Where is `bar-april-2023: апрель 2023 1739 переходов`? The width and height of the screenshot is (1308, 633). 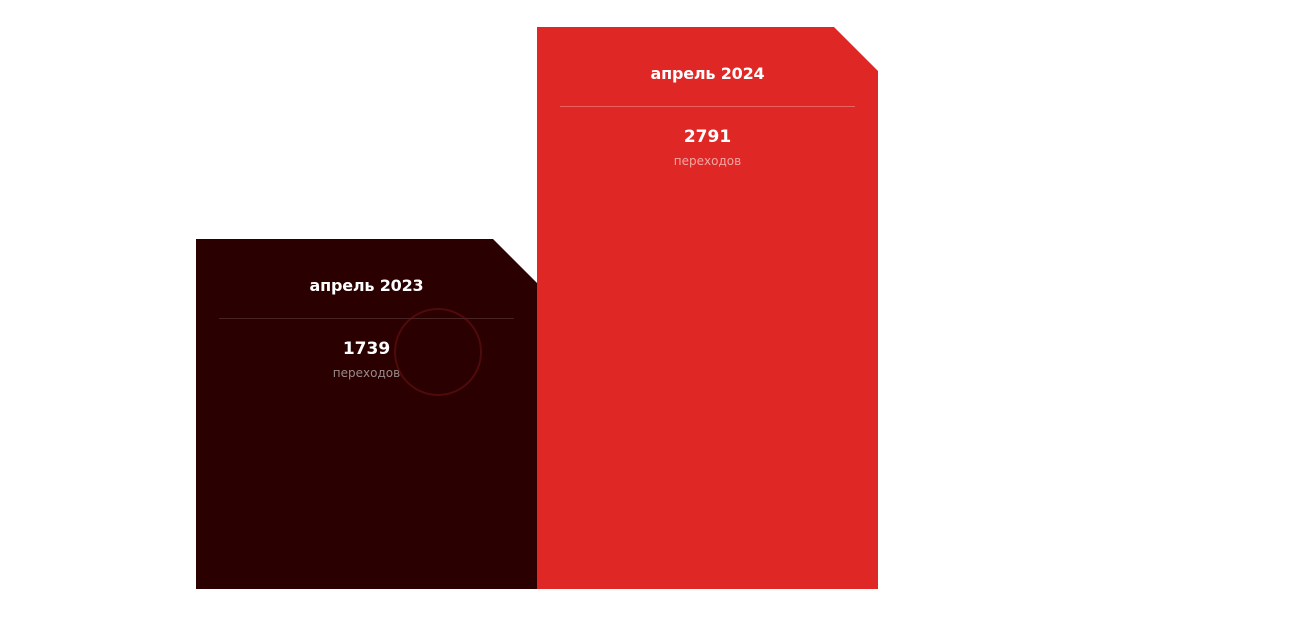
bar-april-2023: апрель 2023 1739 переходов is located at coordinates (366, 414).